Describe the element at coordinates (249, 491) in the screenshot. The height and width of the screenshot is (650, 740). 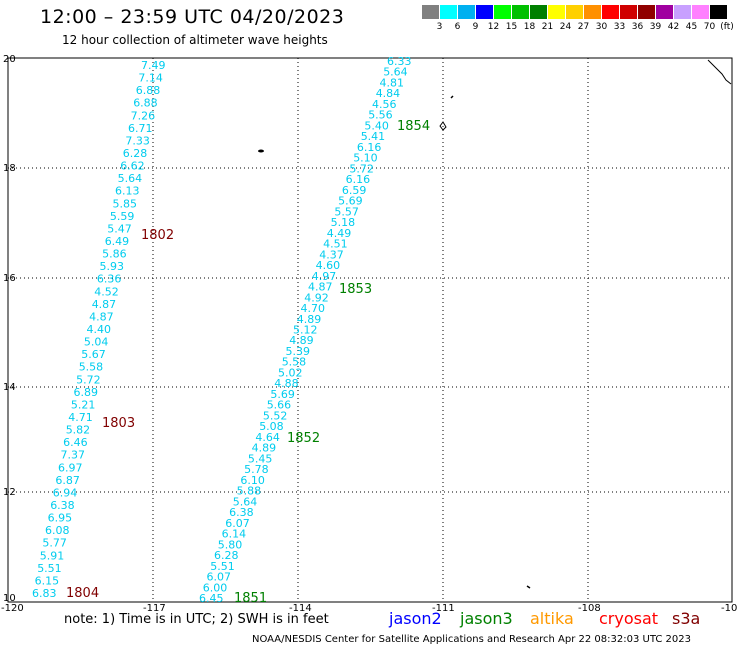
I see `wave-height-value: 5.88` at that location.